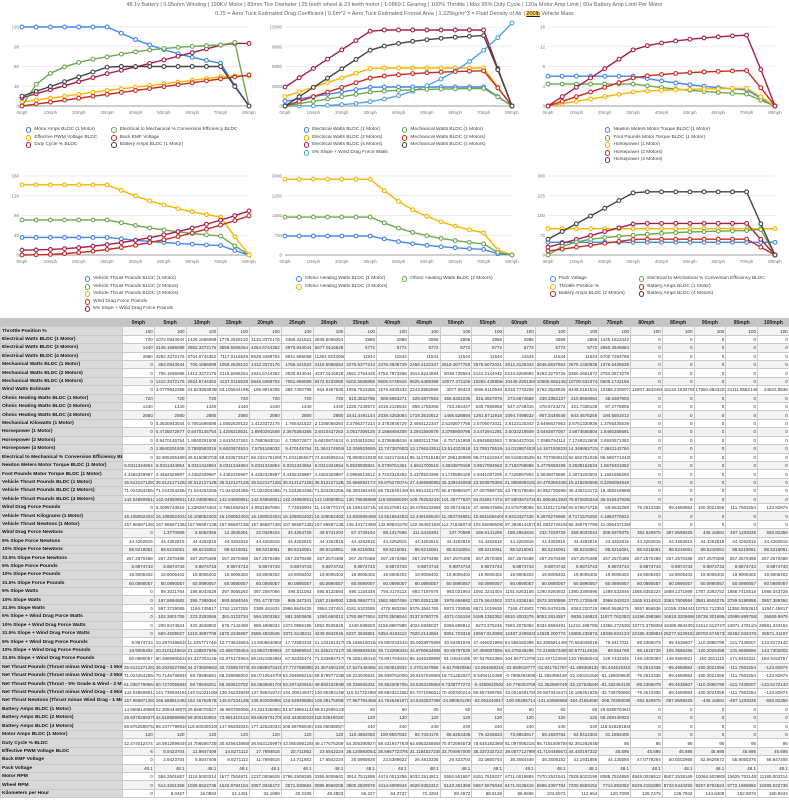  Describe the element at coordinates (646, 608) in the screenshot. I see `table-cell: 9557.966536` at that location.